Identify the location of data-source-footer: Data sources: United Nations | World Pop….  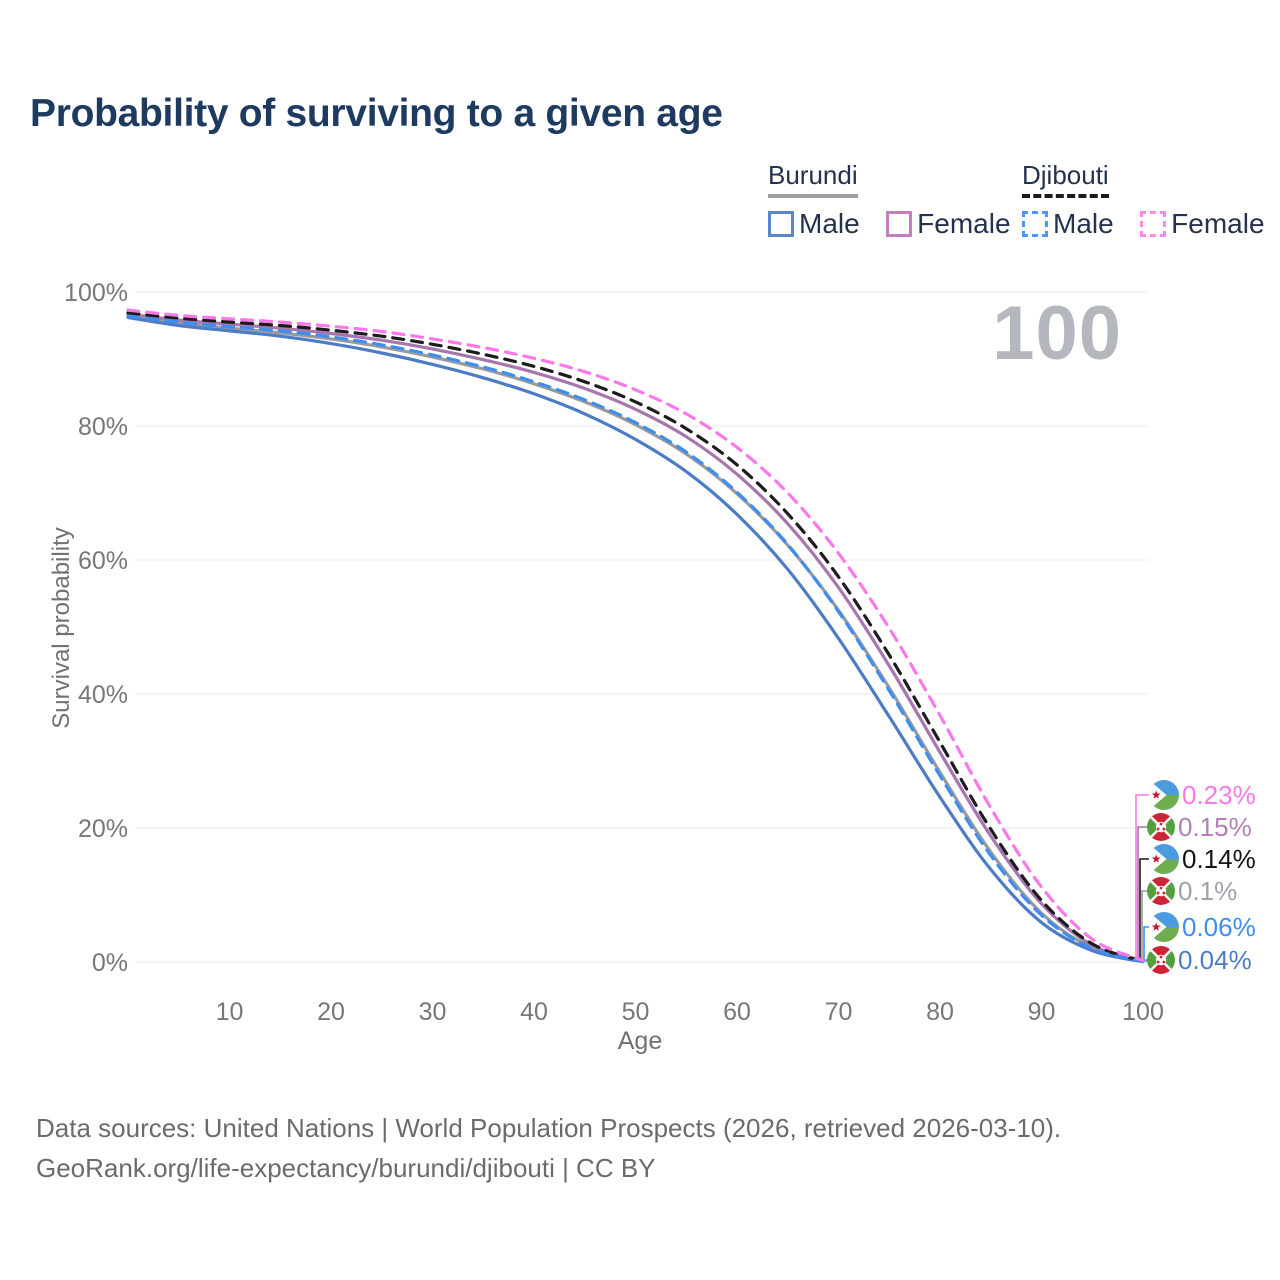
(548, 1148).